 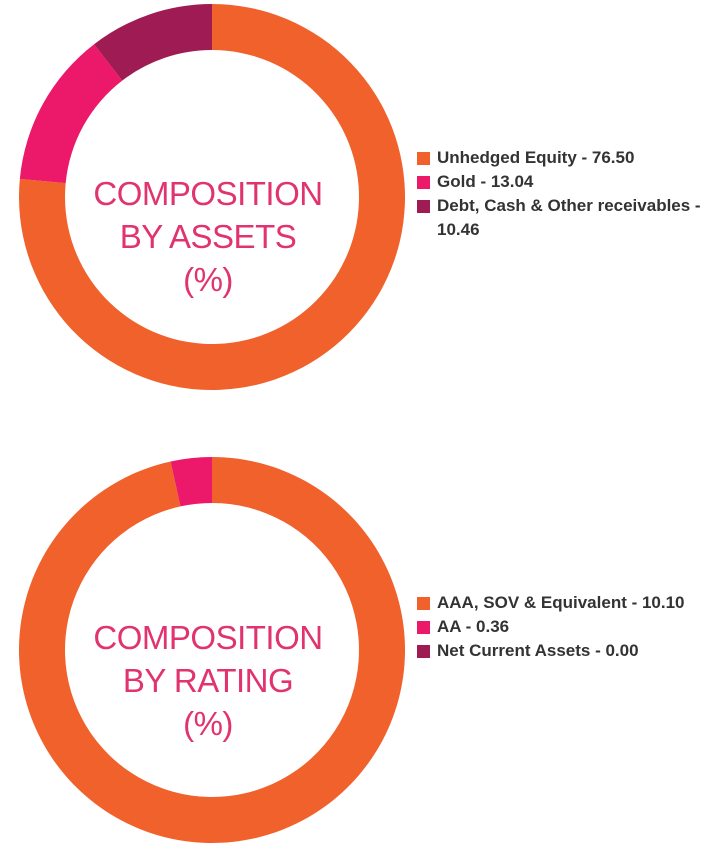 What do you see at coordinates (536, 157) in the screenshot?
I see `legend-label: Unhedged Equity - 76.50` at bounding box center [536, 157].